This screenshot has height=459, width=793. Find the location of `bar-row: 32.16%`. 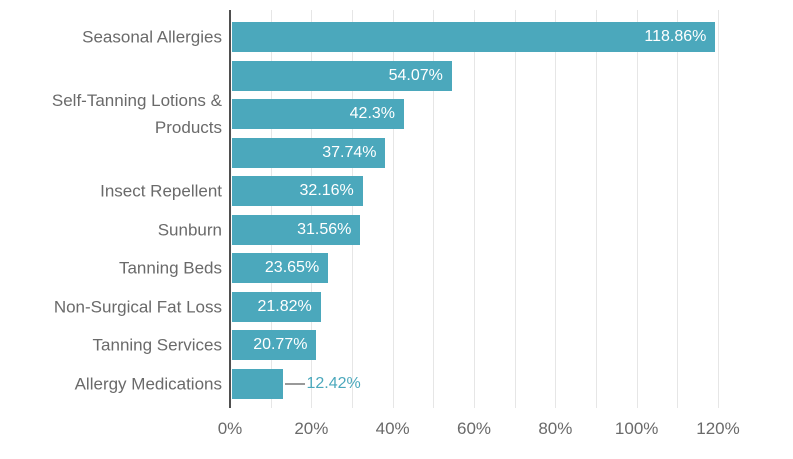

bar-row: 32.16% is located at coordinates (491, 191).